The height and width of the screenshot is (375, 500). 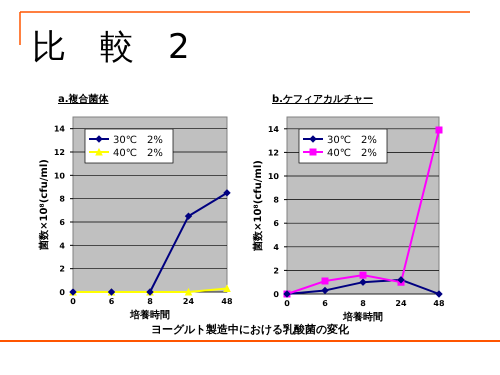 I want to click on text: ヨーグルト製造中における乳酸菌の変化, so click(x=250, y=329).